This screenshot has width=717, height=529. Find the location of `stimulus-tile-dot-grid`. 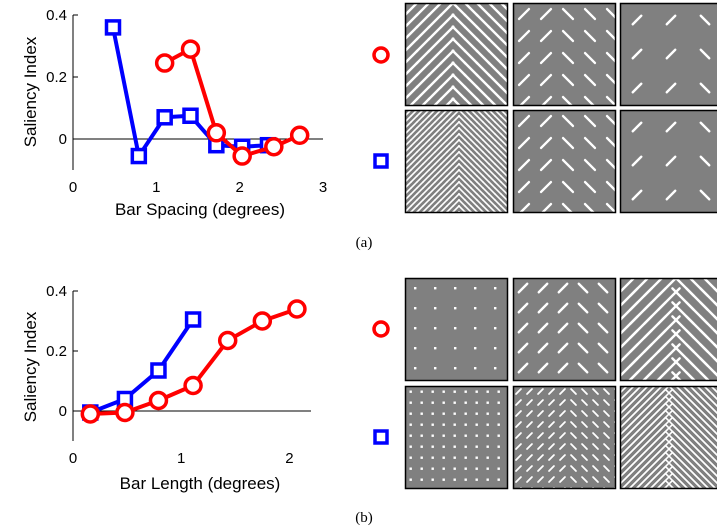

stimulus-tile-dot-grid is located at coordinates (456, 329).